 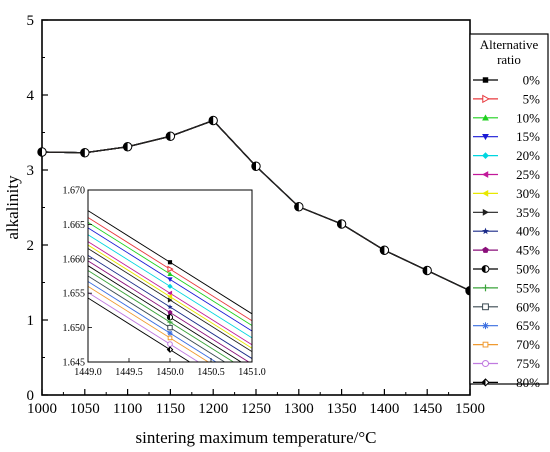 I want to click on legend-label: 25%, so click(x=528, y=174).